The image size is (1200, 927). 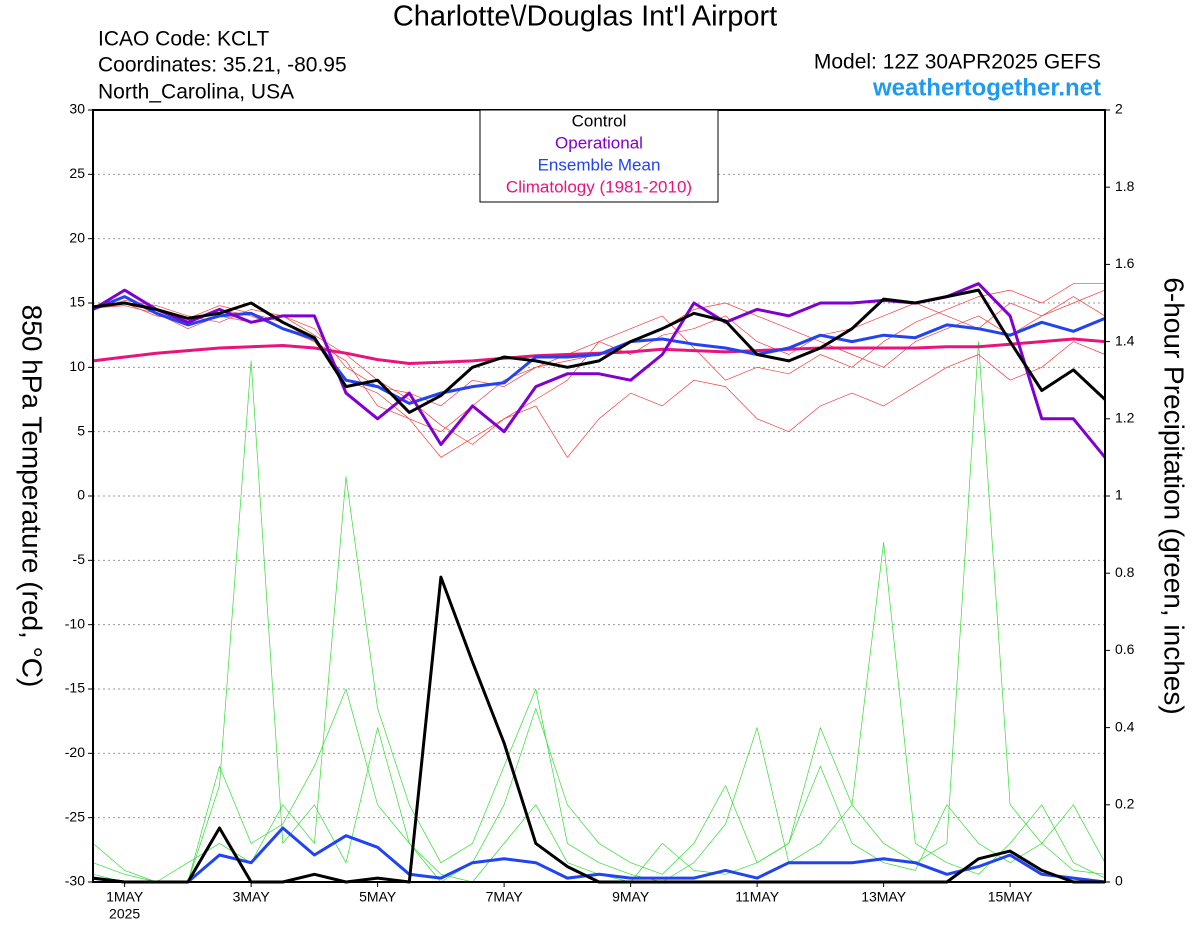 What do you see at coordinates (986, 87) in the screenshot?
I see `site-name: weathertogether.net` at bounding box center [986, 87].